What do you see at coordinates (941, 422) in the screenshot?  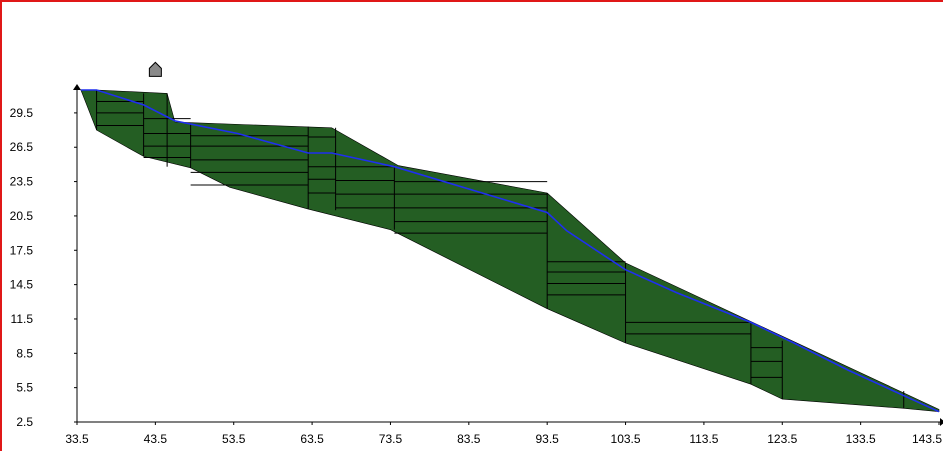 I see `x-axis-arrow` at bounding box center [941, 422].